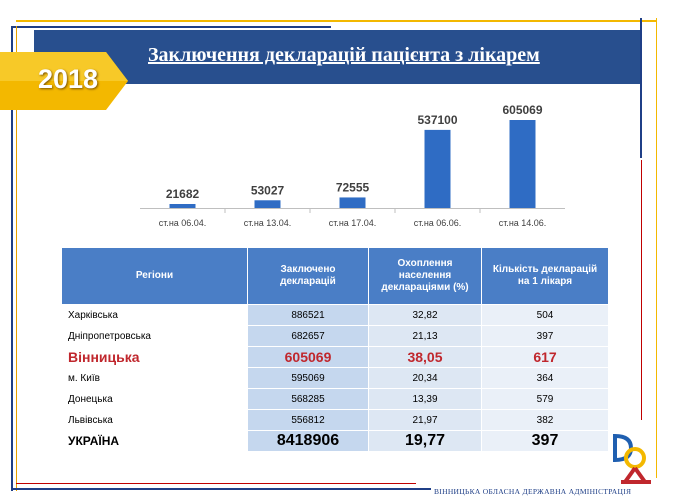 The width and height of the screenshot is (673, 503). What do you see at coordinates (545, 378) in the screenshot?
I see `per-doctor-value: 364` at bounding box center [545, 378].